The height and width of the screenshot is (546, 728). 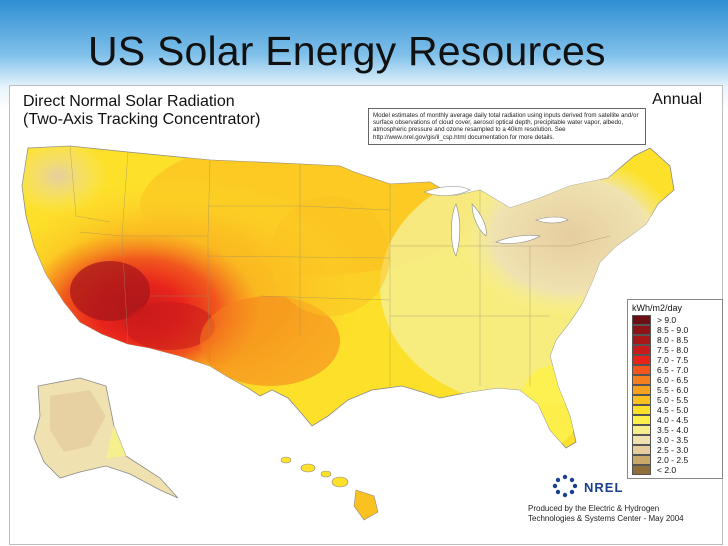 I want to click on legend-row: 2.5 - 3.0, so click(x=675, y=450).